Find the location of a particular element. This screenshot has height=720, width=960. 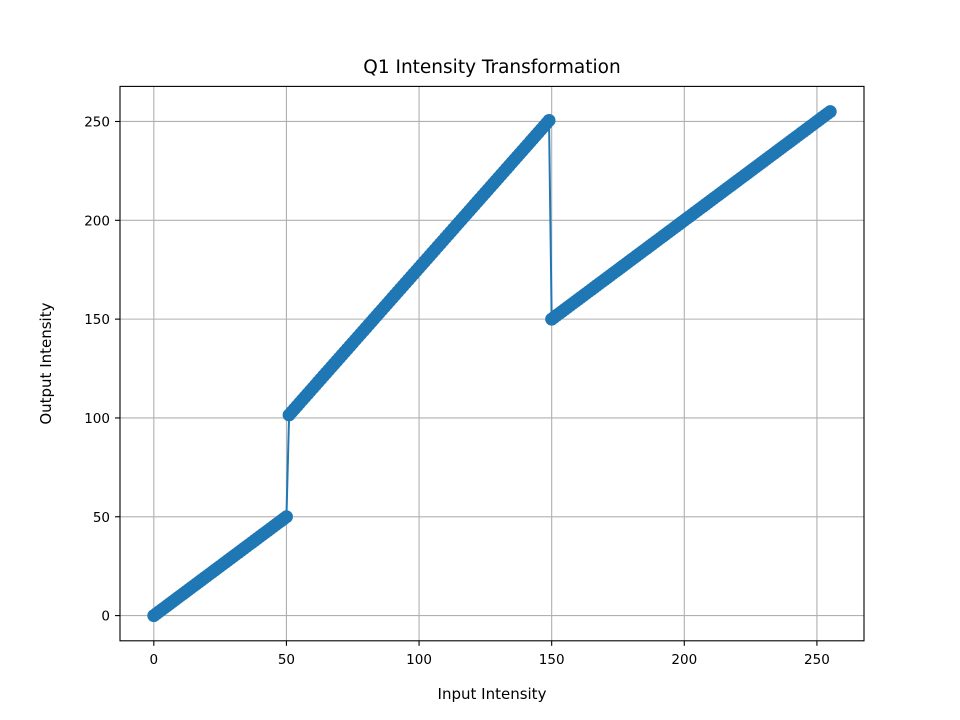

y-tick-label: 150 is located at coordinates (97, 320).